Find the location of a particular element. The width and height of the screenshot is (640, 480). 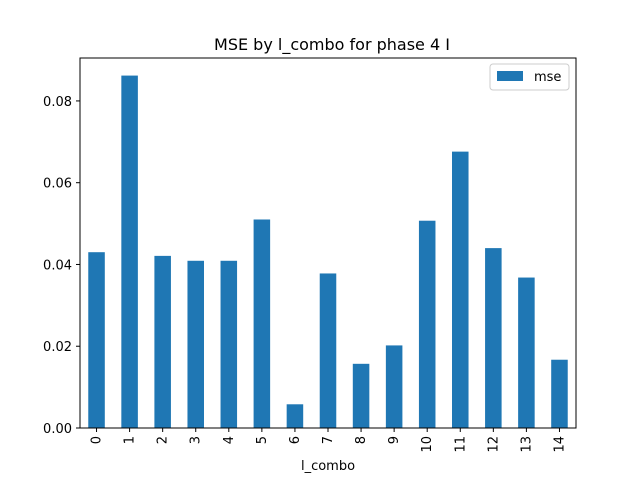

x-tick-label: 2 is located at coordinates (163, 440).